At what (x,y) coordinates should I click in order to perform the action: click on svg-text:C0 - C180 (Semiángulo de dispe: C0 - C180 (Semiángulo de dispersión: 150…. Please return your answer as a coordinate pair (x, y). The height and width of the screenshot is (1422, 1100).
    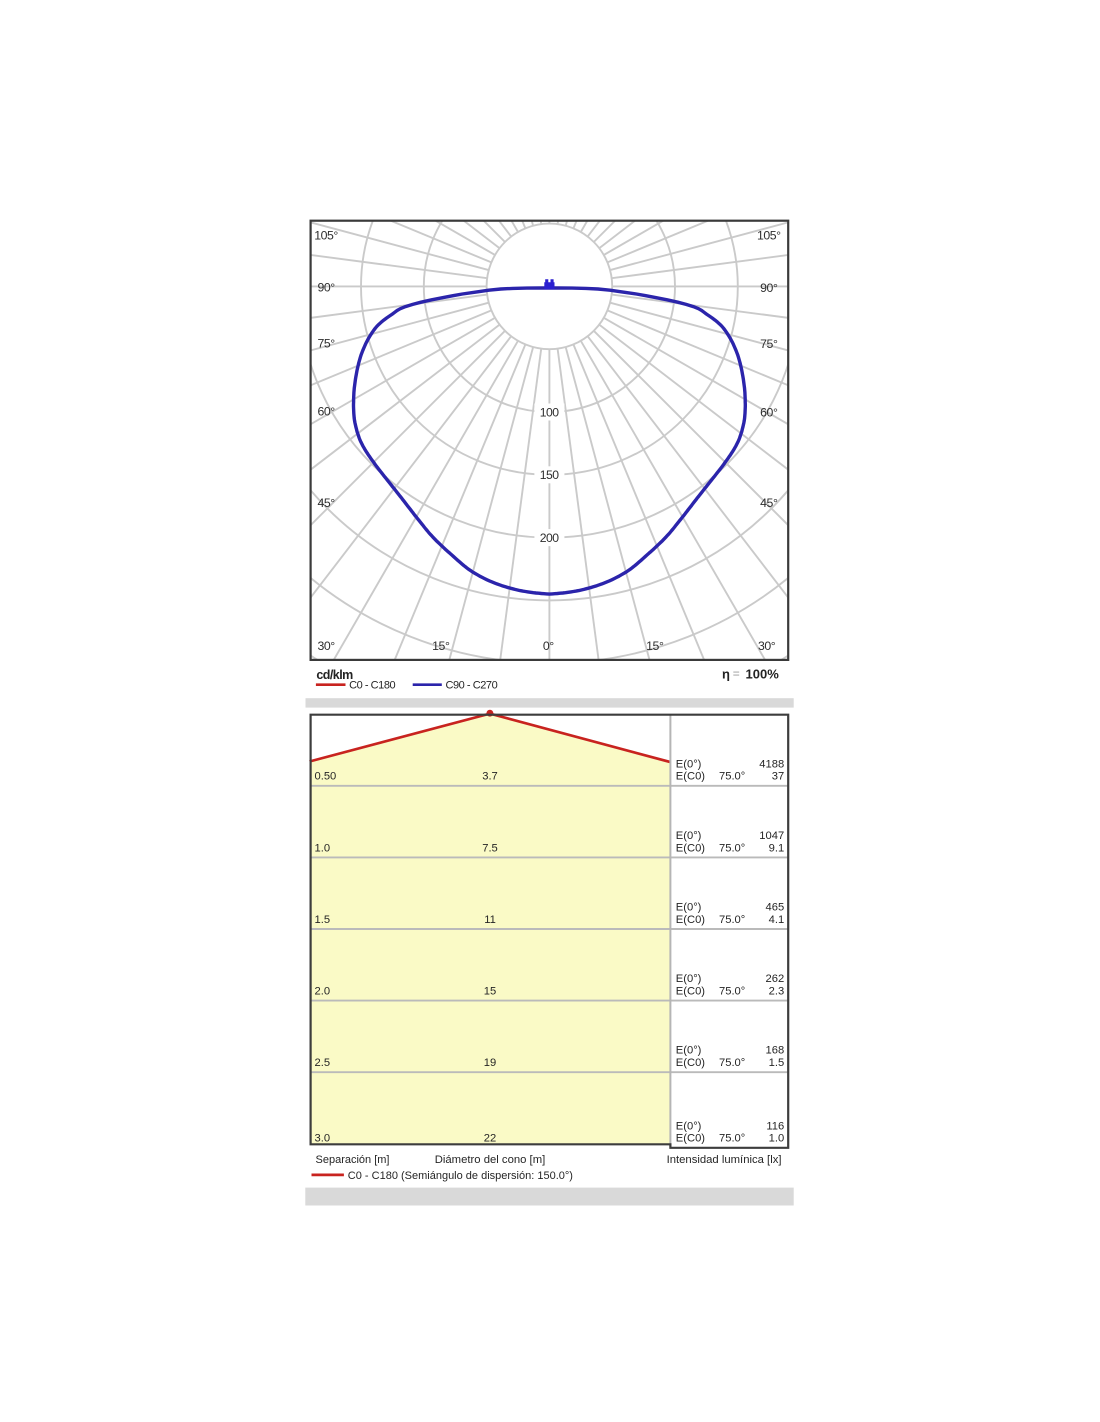
    Looking at the image, I should click on (460, 1176).